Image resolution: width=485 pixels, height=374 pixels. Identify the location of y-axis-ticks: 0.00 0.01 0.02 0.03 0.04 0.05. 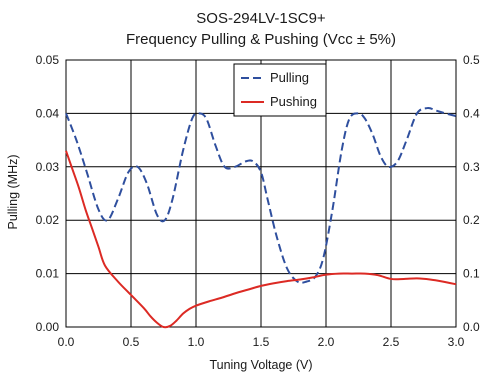
(48, 193).